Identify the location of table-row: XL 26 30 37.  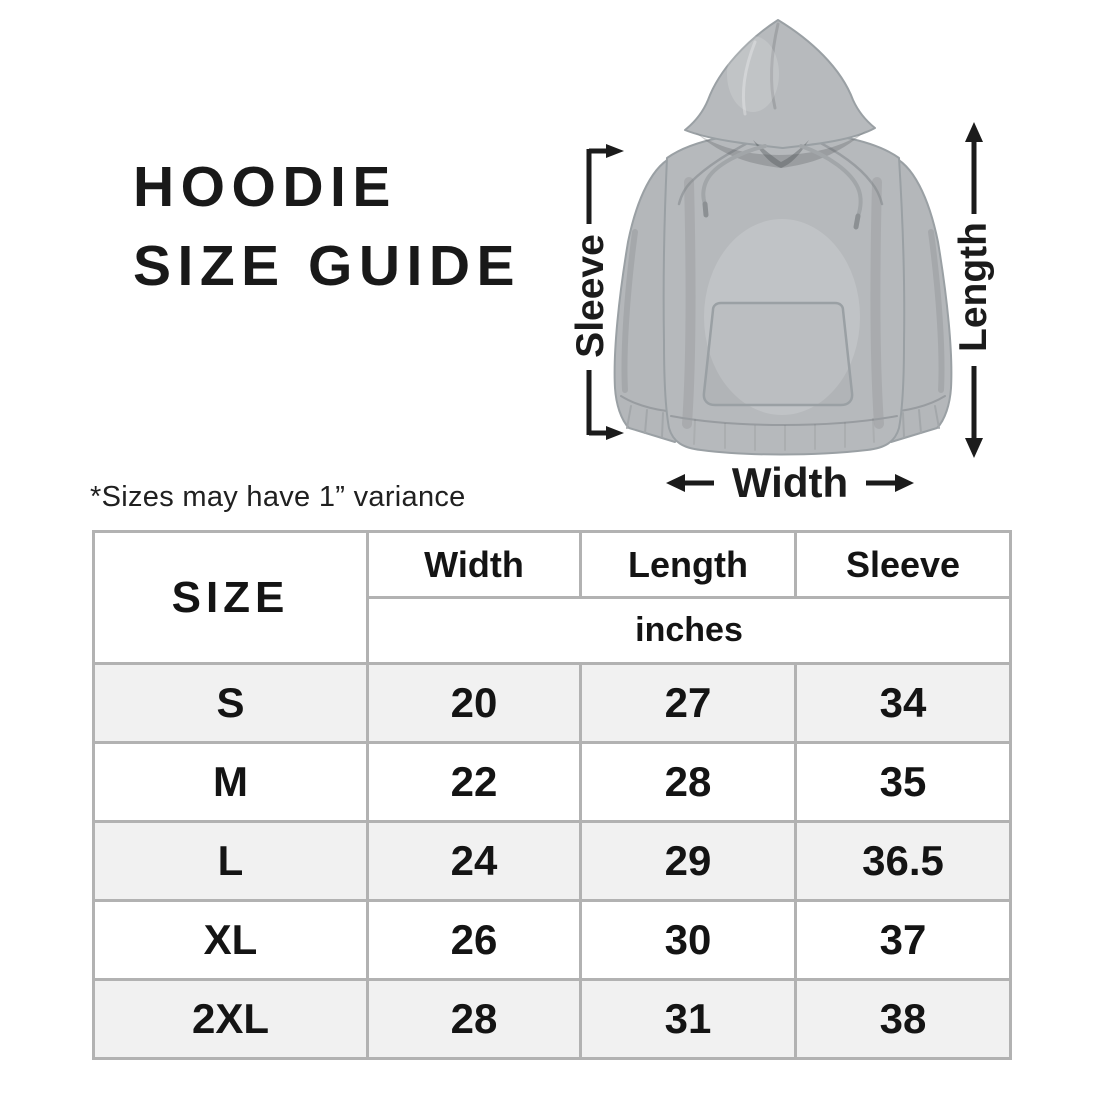
(552, 940).